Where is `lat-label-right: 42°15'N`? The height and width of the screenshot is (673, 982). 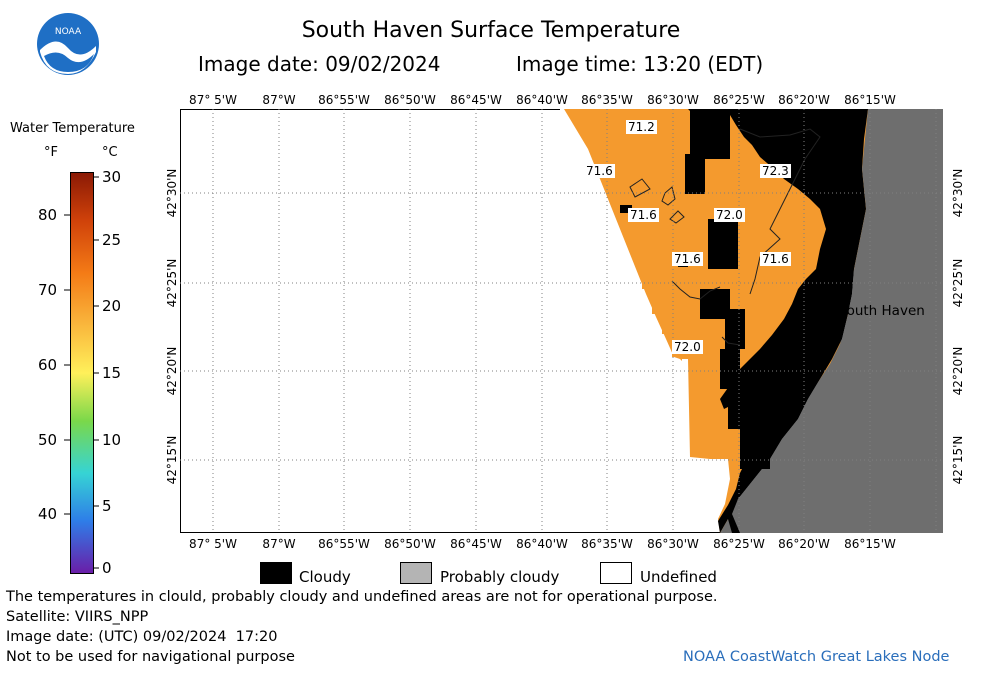
lat-label-right: 42°15'N is located at coordinates (958, 460).